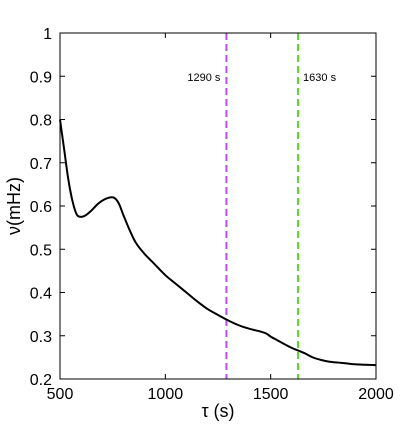 The width and height of the screenshot is (415, 426). I want to click on y-tick-label: 0.8, so click(41, 121).